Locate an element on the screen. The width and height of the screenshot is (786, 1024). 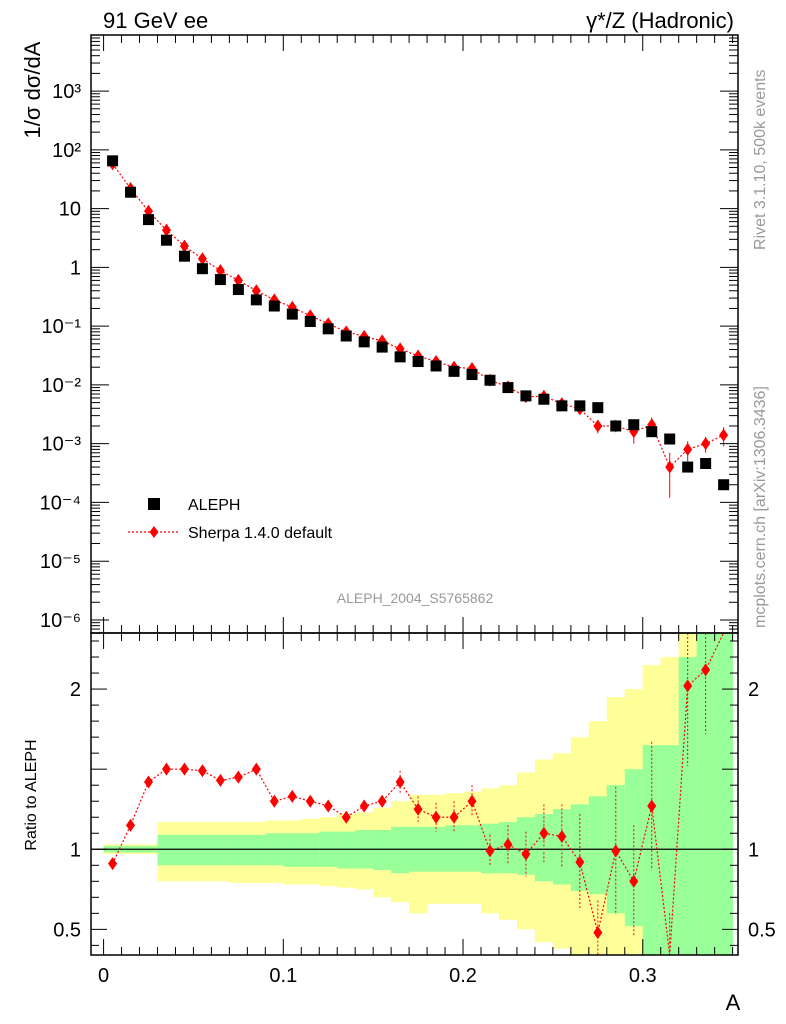
tick-label: 10⁻⁴ is located at coordinates (60, 503).